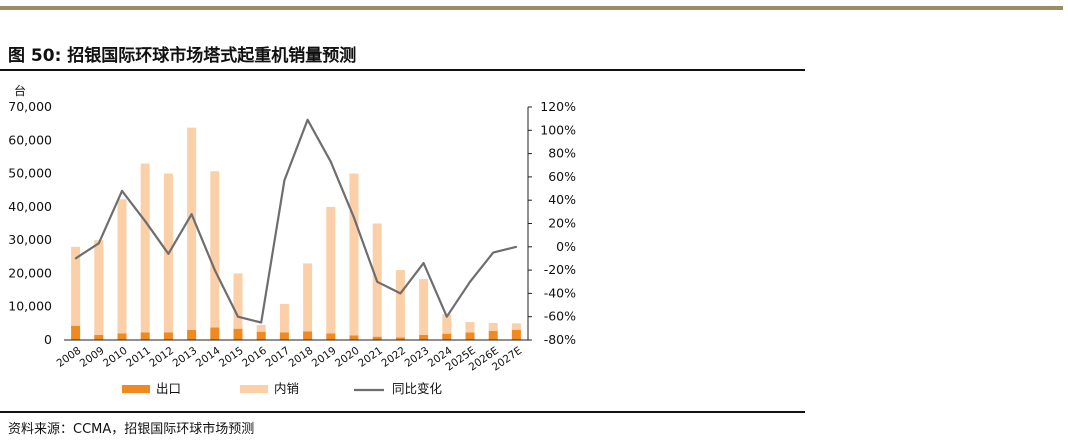  What do you see at coordinates (493, 327) in the screenshot?
I see `bar-domestic-2026E` at bounding box center [493, 327].